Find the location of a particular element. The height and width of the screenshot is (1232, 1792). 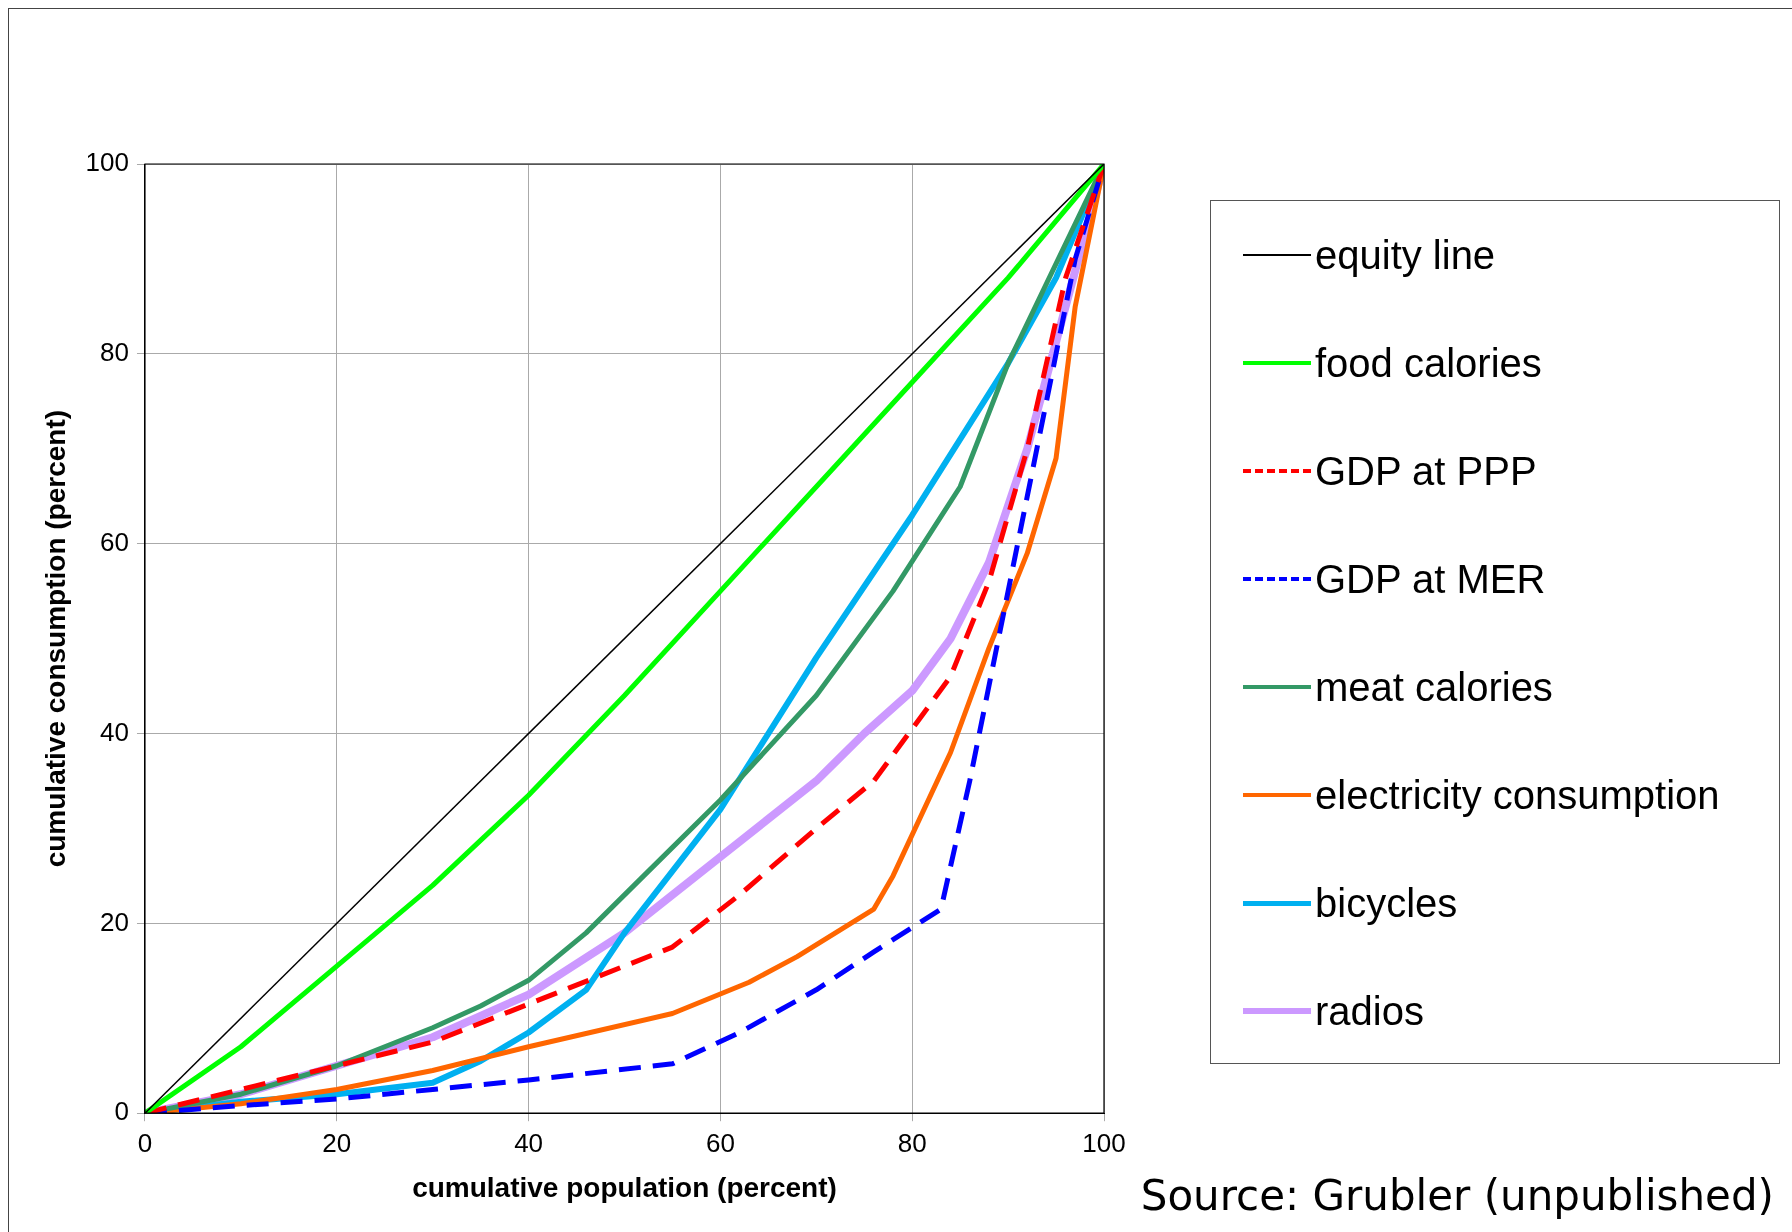

legend-label: GDP at PPP is located at coordinates (1426, 471).